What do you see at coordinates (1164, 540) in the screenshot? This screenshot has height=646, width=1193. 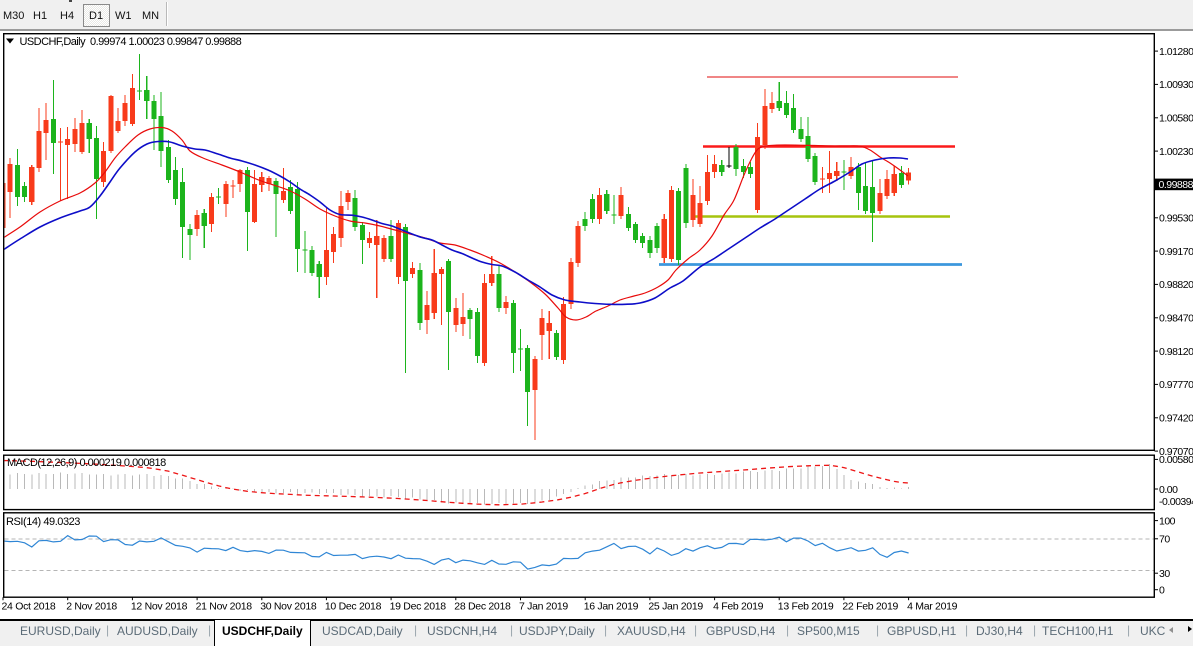 I see `svg-text: 70` at bounding box center [1164, 540].